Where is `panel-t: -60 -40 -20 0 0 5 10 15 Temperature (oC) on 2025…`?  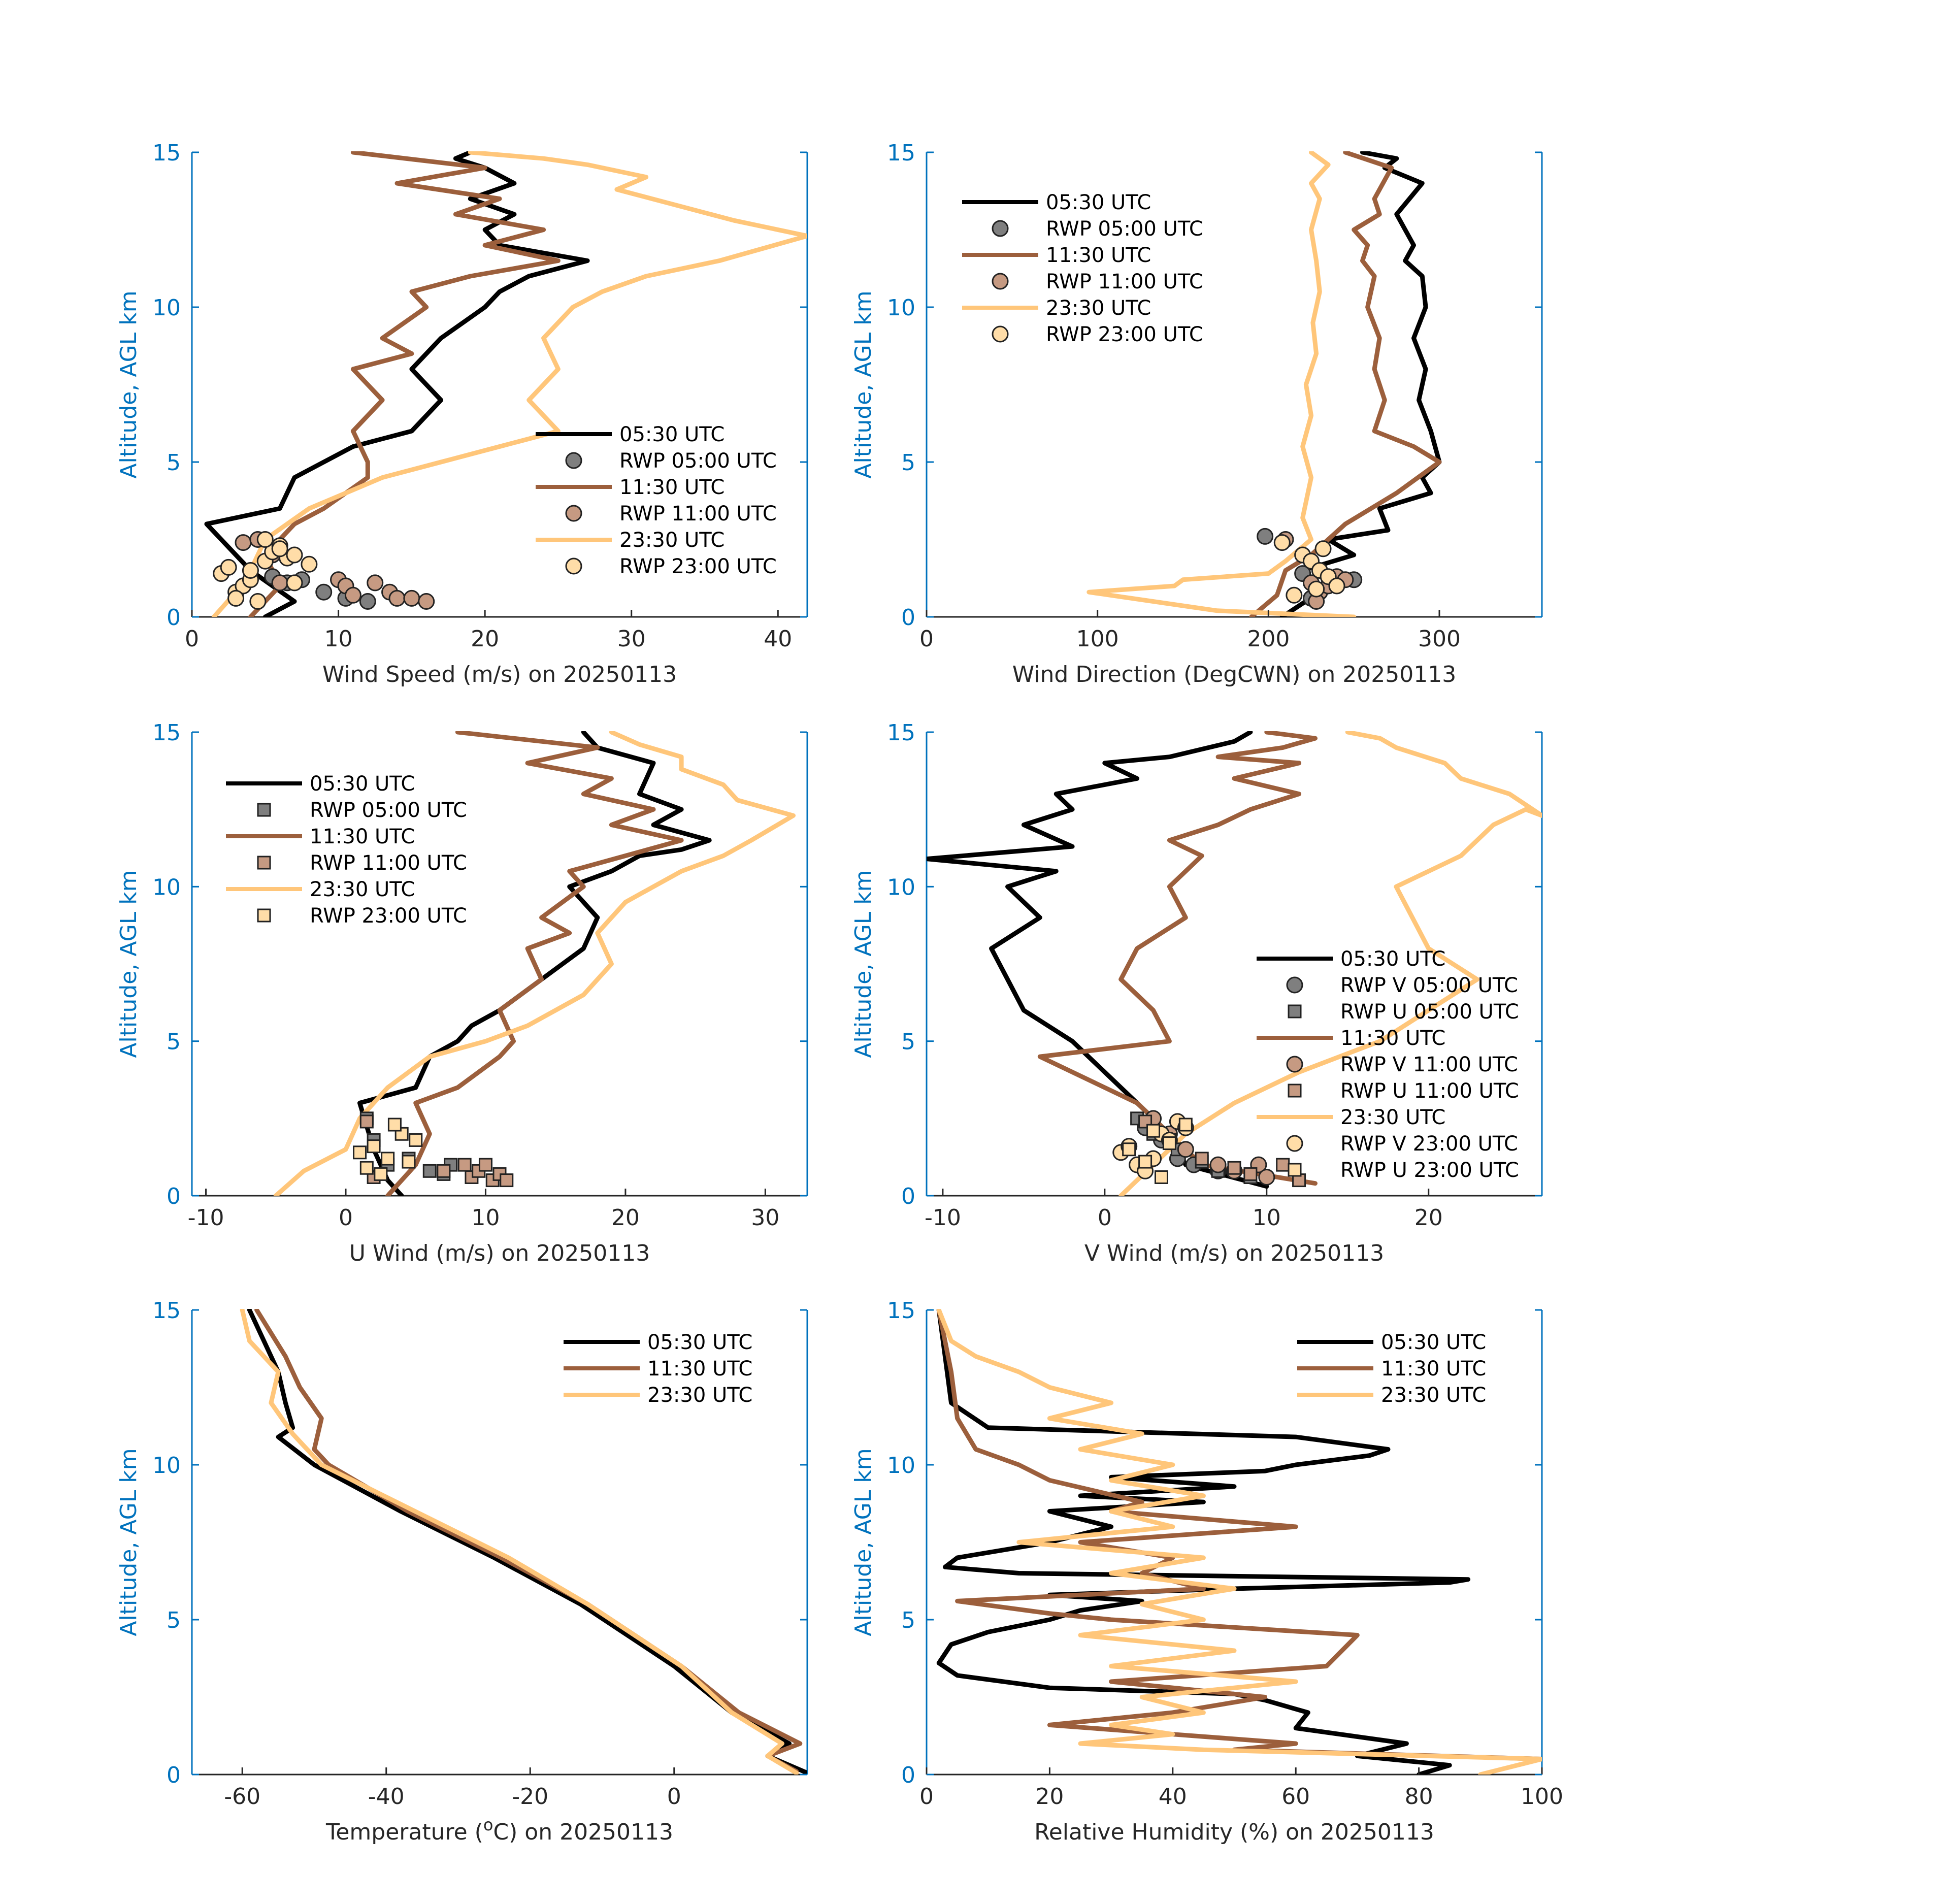 panel-t: -60 -40 -20 0 0 5 10 15 Temperature (oC) on 2025… is located at coordinates (462, 1572).